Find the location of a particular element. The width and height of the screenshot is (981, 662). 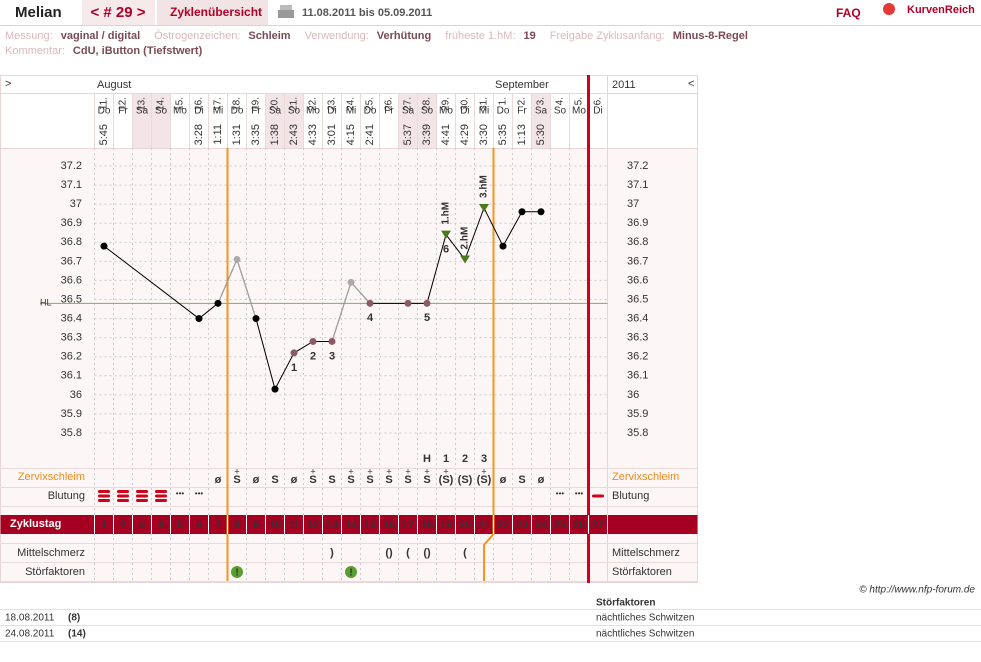

day-date: 13. is located at coordinates (142, 104).